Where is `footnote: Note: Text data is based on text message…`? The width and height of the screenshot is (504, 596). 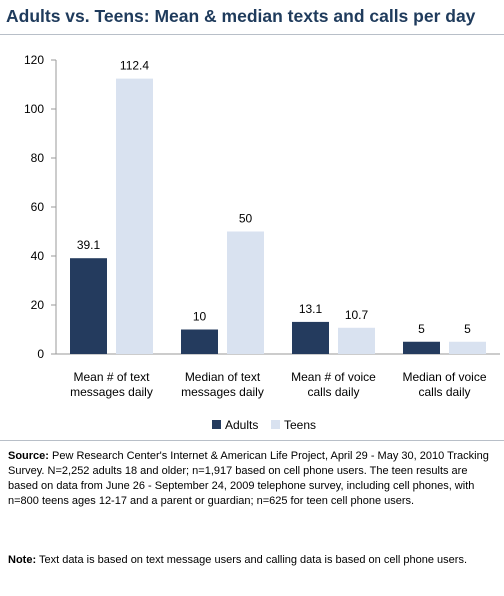
footnote: Note: Text data is based on text message… is located at coordinates (253, 560).